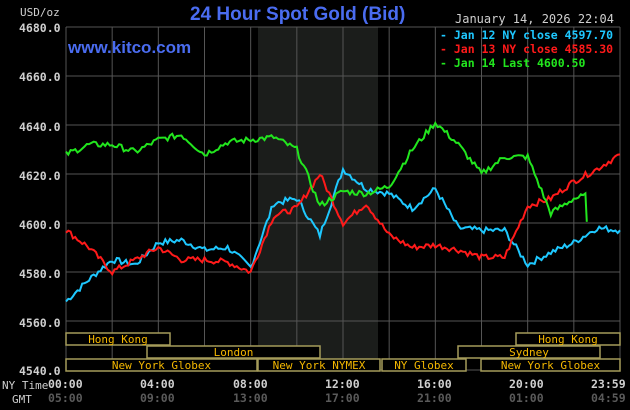  I want to click on x-tick-ny: 16:00, so click(434, 384).